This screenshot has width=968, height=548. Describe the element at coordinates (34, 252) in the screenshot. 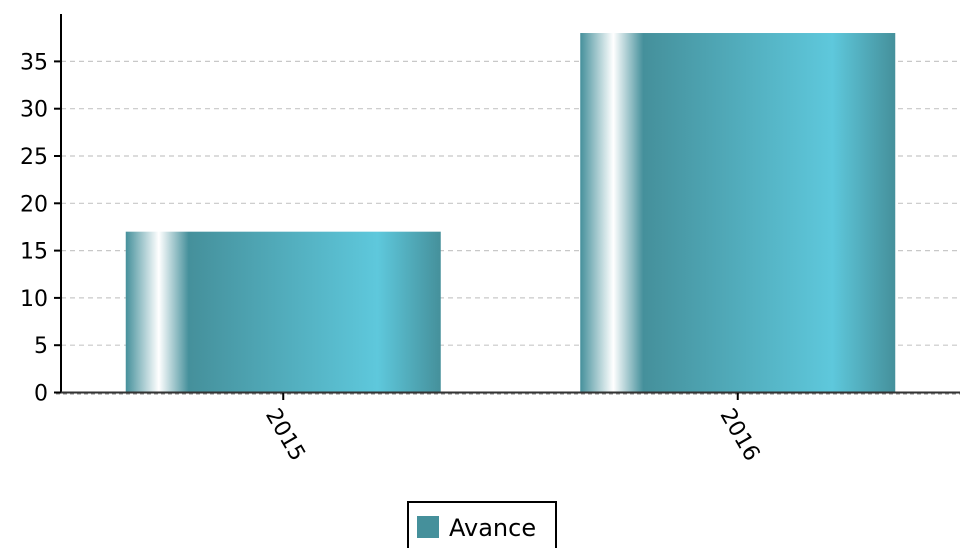

I see `y-tick-label: 15` at that location.